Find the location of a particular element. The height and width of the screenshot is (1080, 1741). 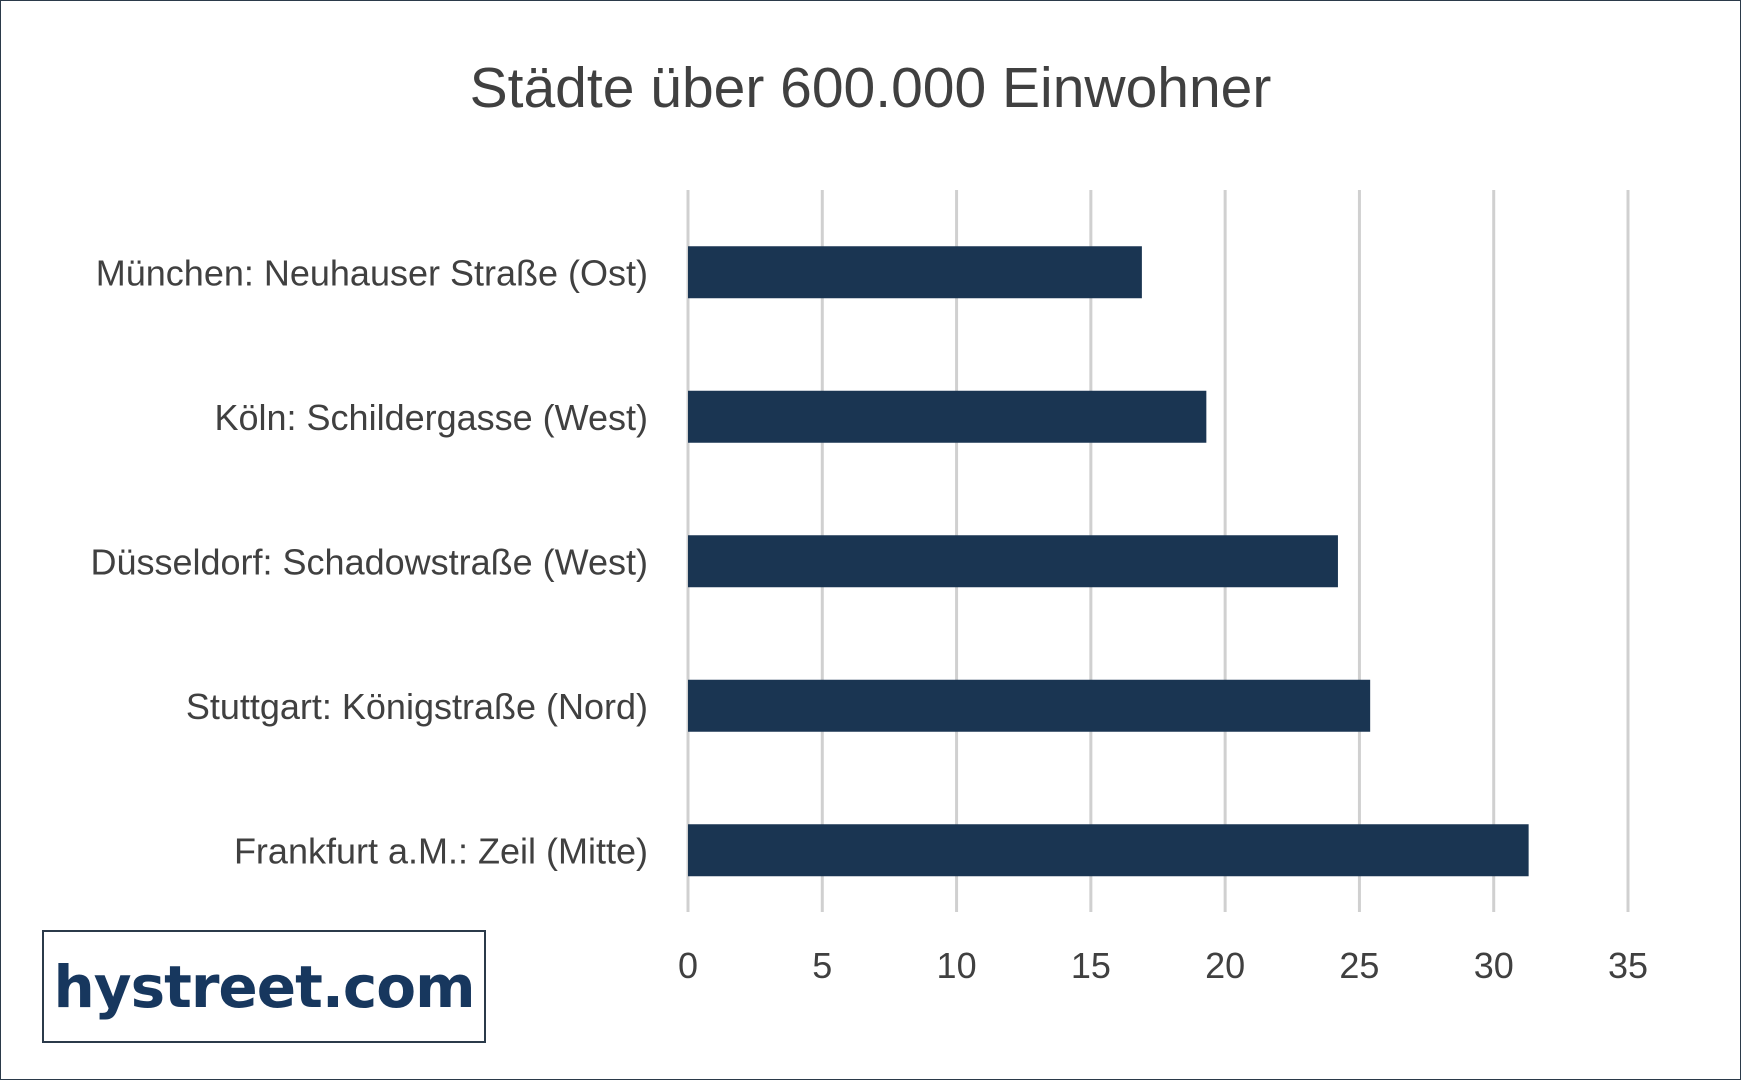

x-tick-label: 5 is located at coordinates (822, 965).